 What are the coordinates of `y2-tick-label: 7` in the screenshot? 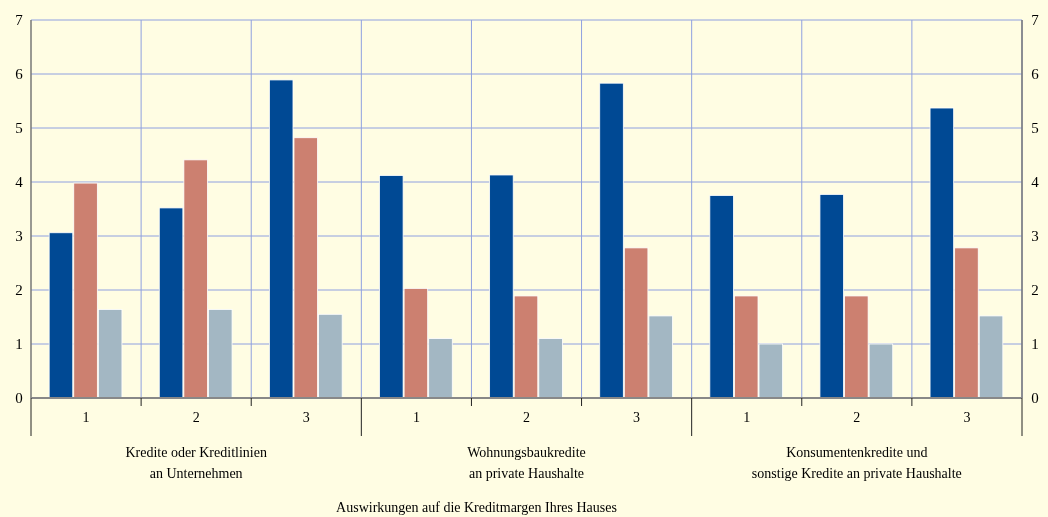 It's located at (1035, 20).